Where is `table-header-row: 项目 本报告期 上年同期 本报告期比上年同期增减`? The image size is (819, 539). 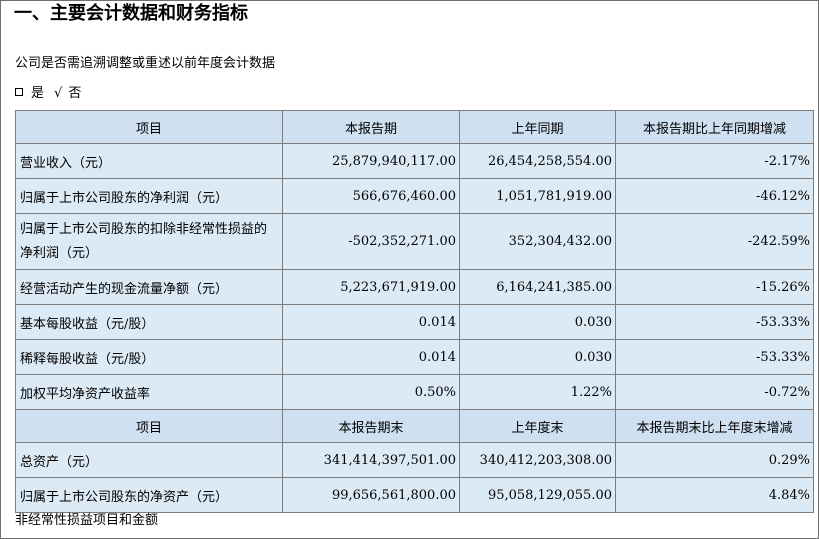 table-header-row: 项目 本报告期 上年同期 本报告期比上年同期增减 is located at coordinates (414, 127).